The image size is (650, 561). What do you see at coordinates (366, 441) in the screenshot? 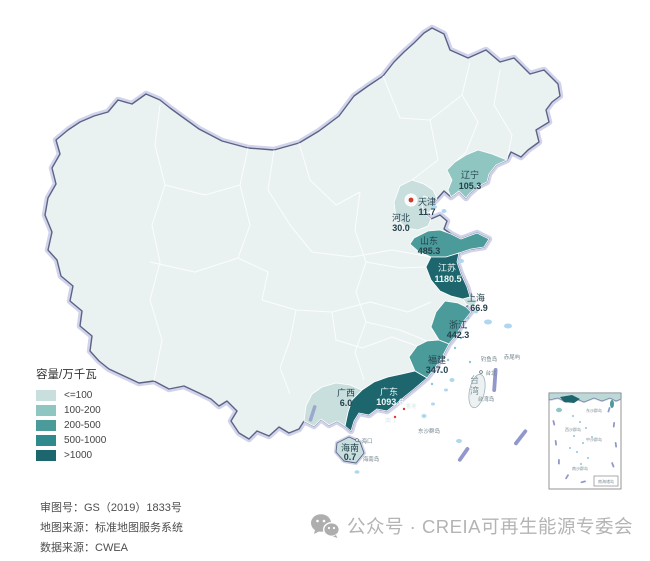
I see `haikou-label: 海口` at bounding box center [366, 441].